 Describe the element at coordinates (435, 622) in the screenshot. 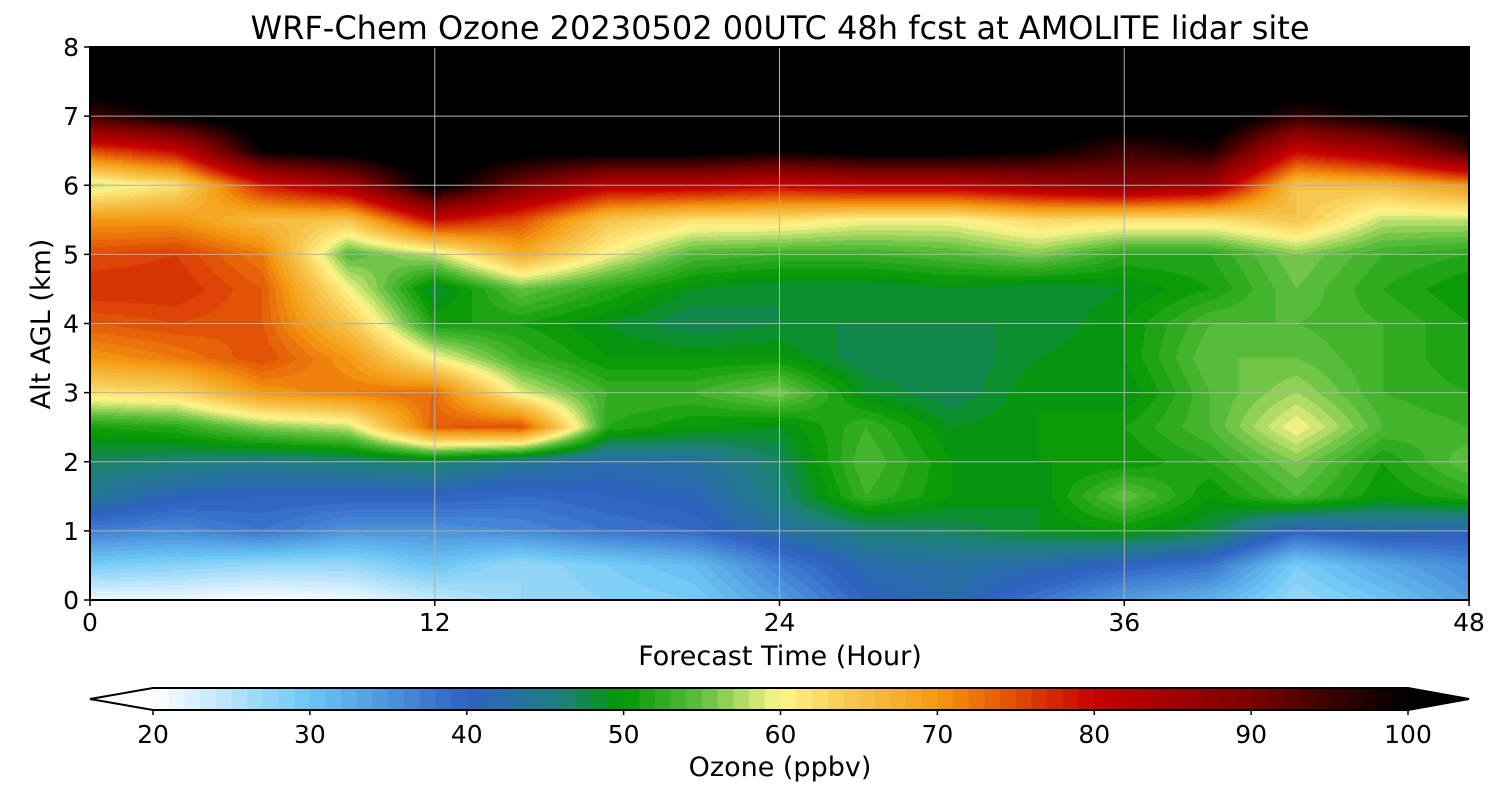

I see `x-tick-label: 12` at that location.